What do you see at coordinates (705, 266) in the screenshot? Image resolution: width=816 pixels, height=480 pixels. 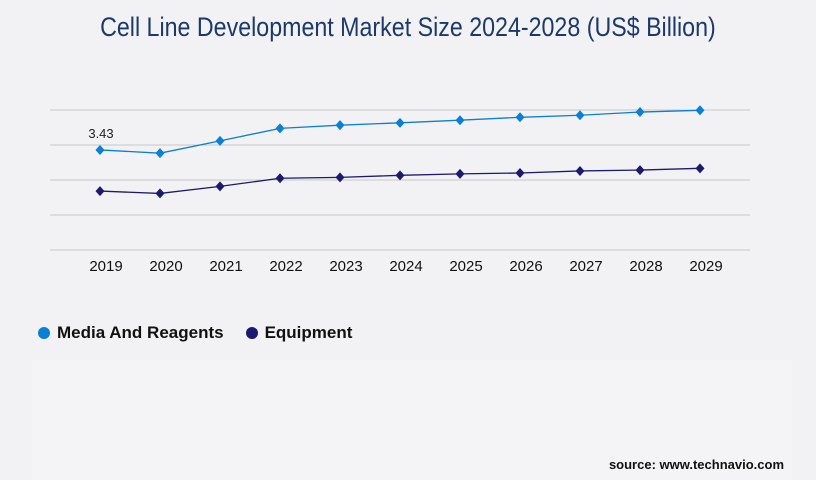 I see `x-tick-label: 2029` at bounding box center [705, 266].